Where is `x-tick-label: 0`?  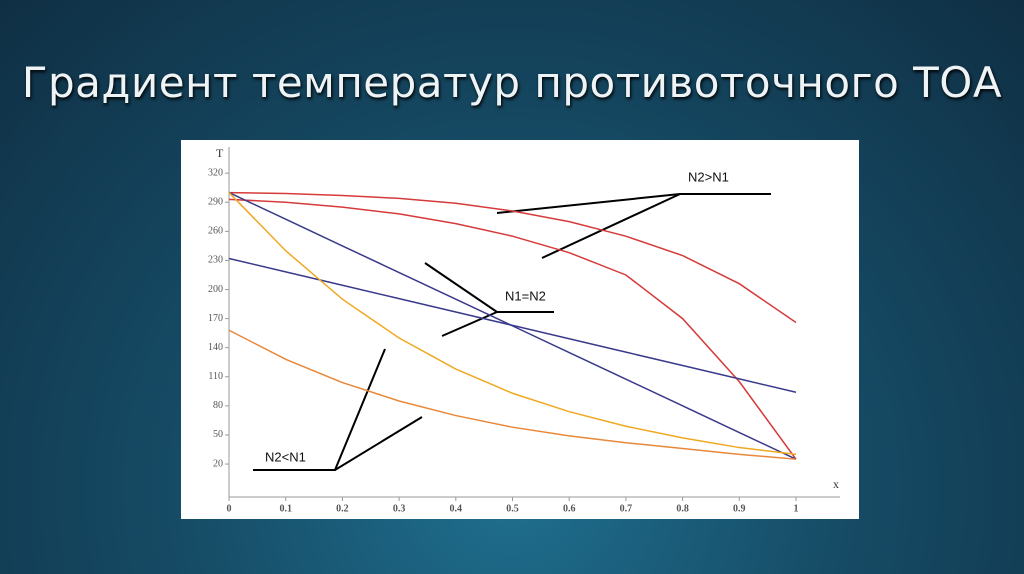 x-tick-label: 0 is located at coordinates (229, 508).